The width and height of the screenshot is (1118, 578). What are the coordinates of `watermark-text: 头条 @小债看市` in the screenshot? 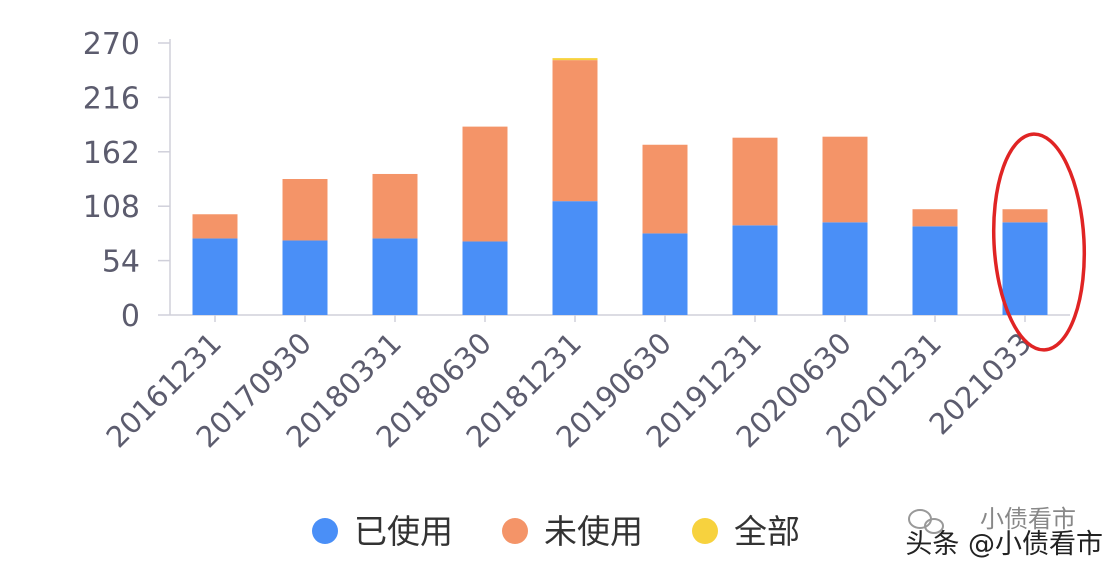 It's located at (1004, 544).